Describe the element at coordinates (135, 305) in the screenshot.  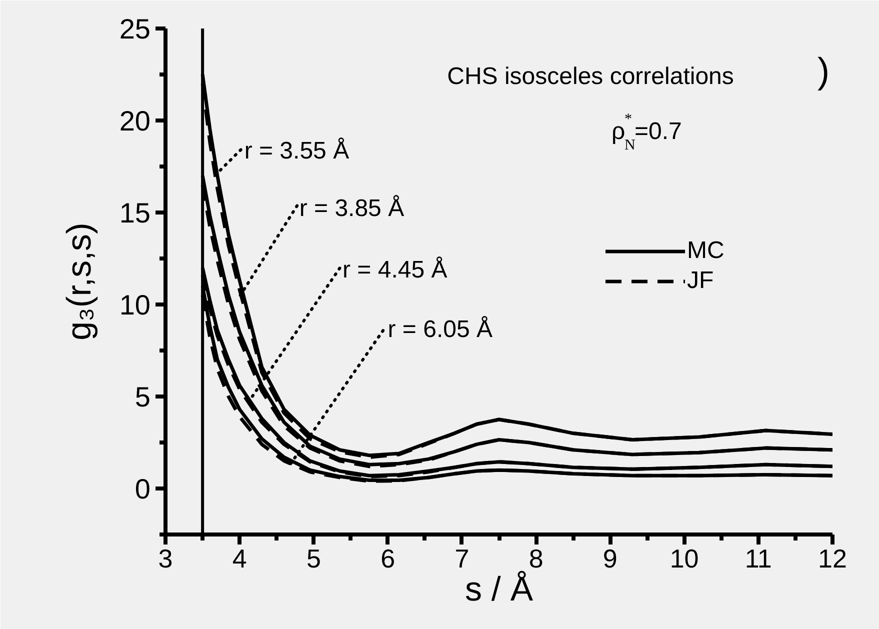
I see `y-tick-label: 10` at that location.